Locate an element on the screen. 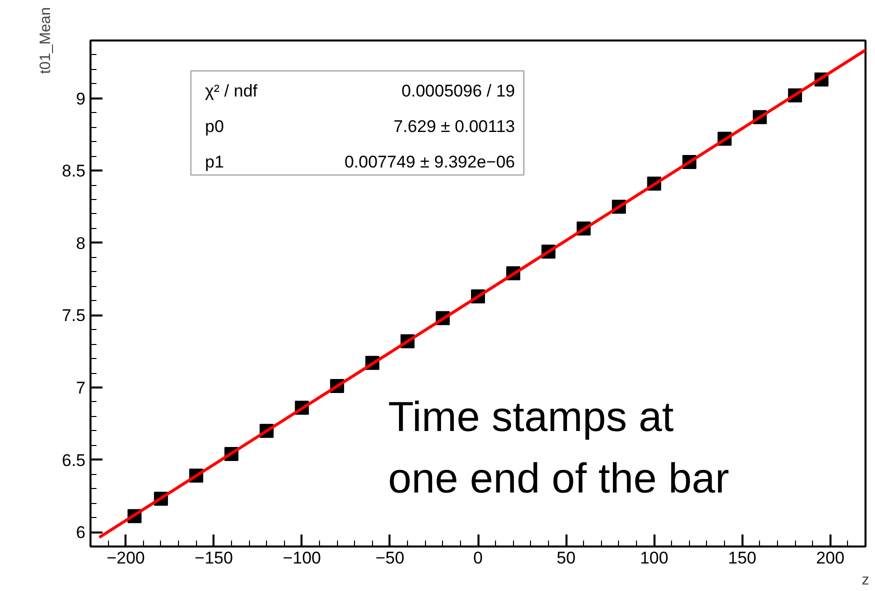  annotation: χ² / ndf is located at coordinates (231, 91).